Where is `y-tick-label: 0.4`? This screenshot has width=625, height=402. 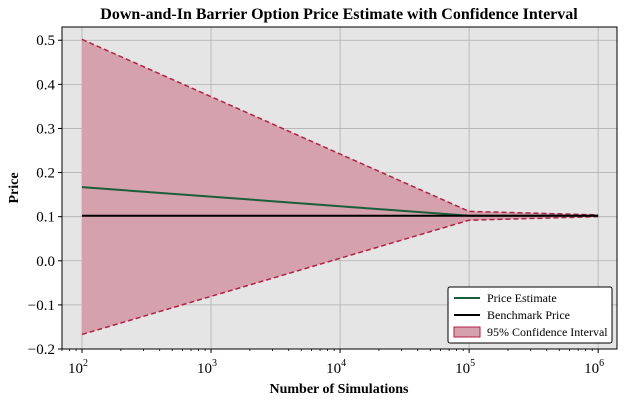 y-tick-label: 0.4 is located at coordinates (45, 85).